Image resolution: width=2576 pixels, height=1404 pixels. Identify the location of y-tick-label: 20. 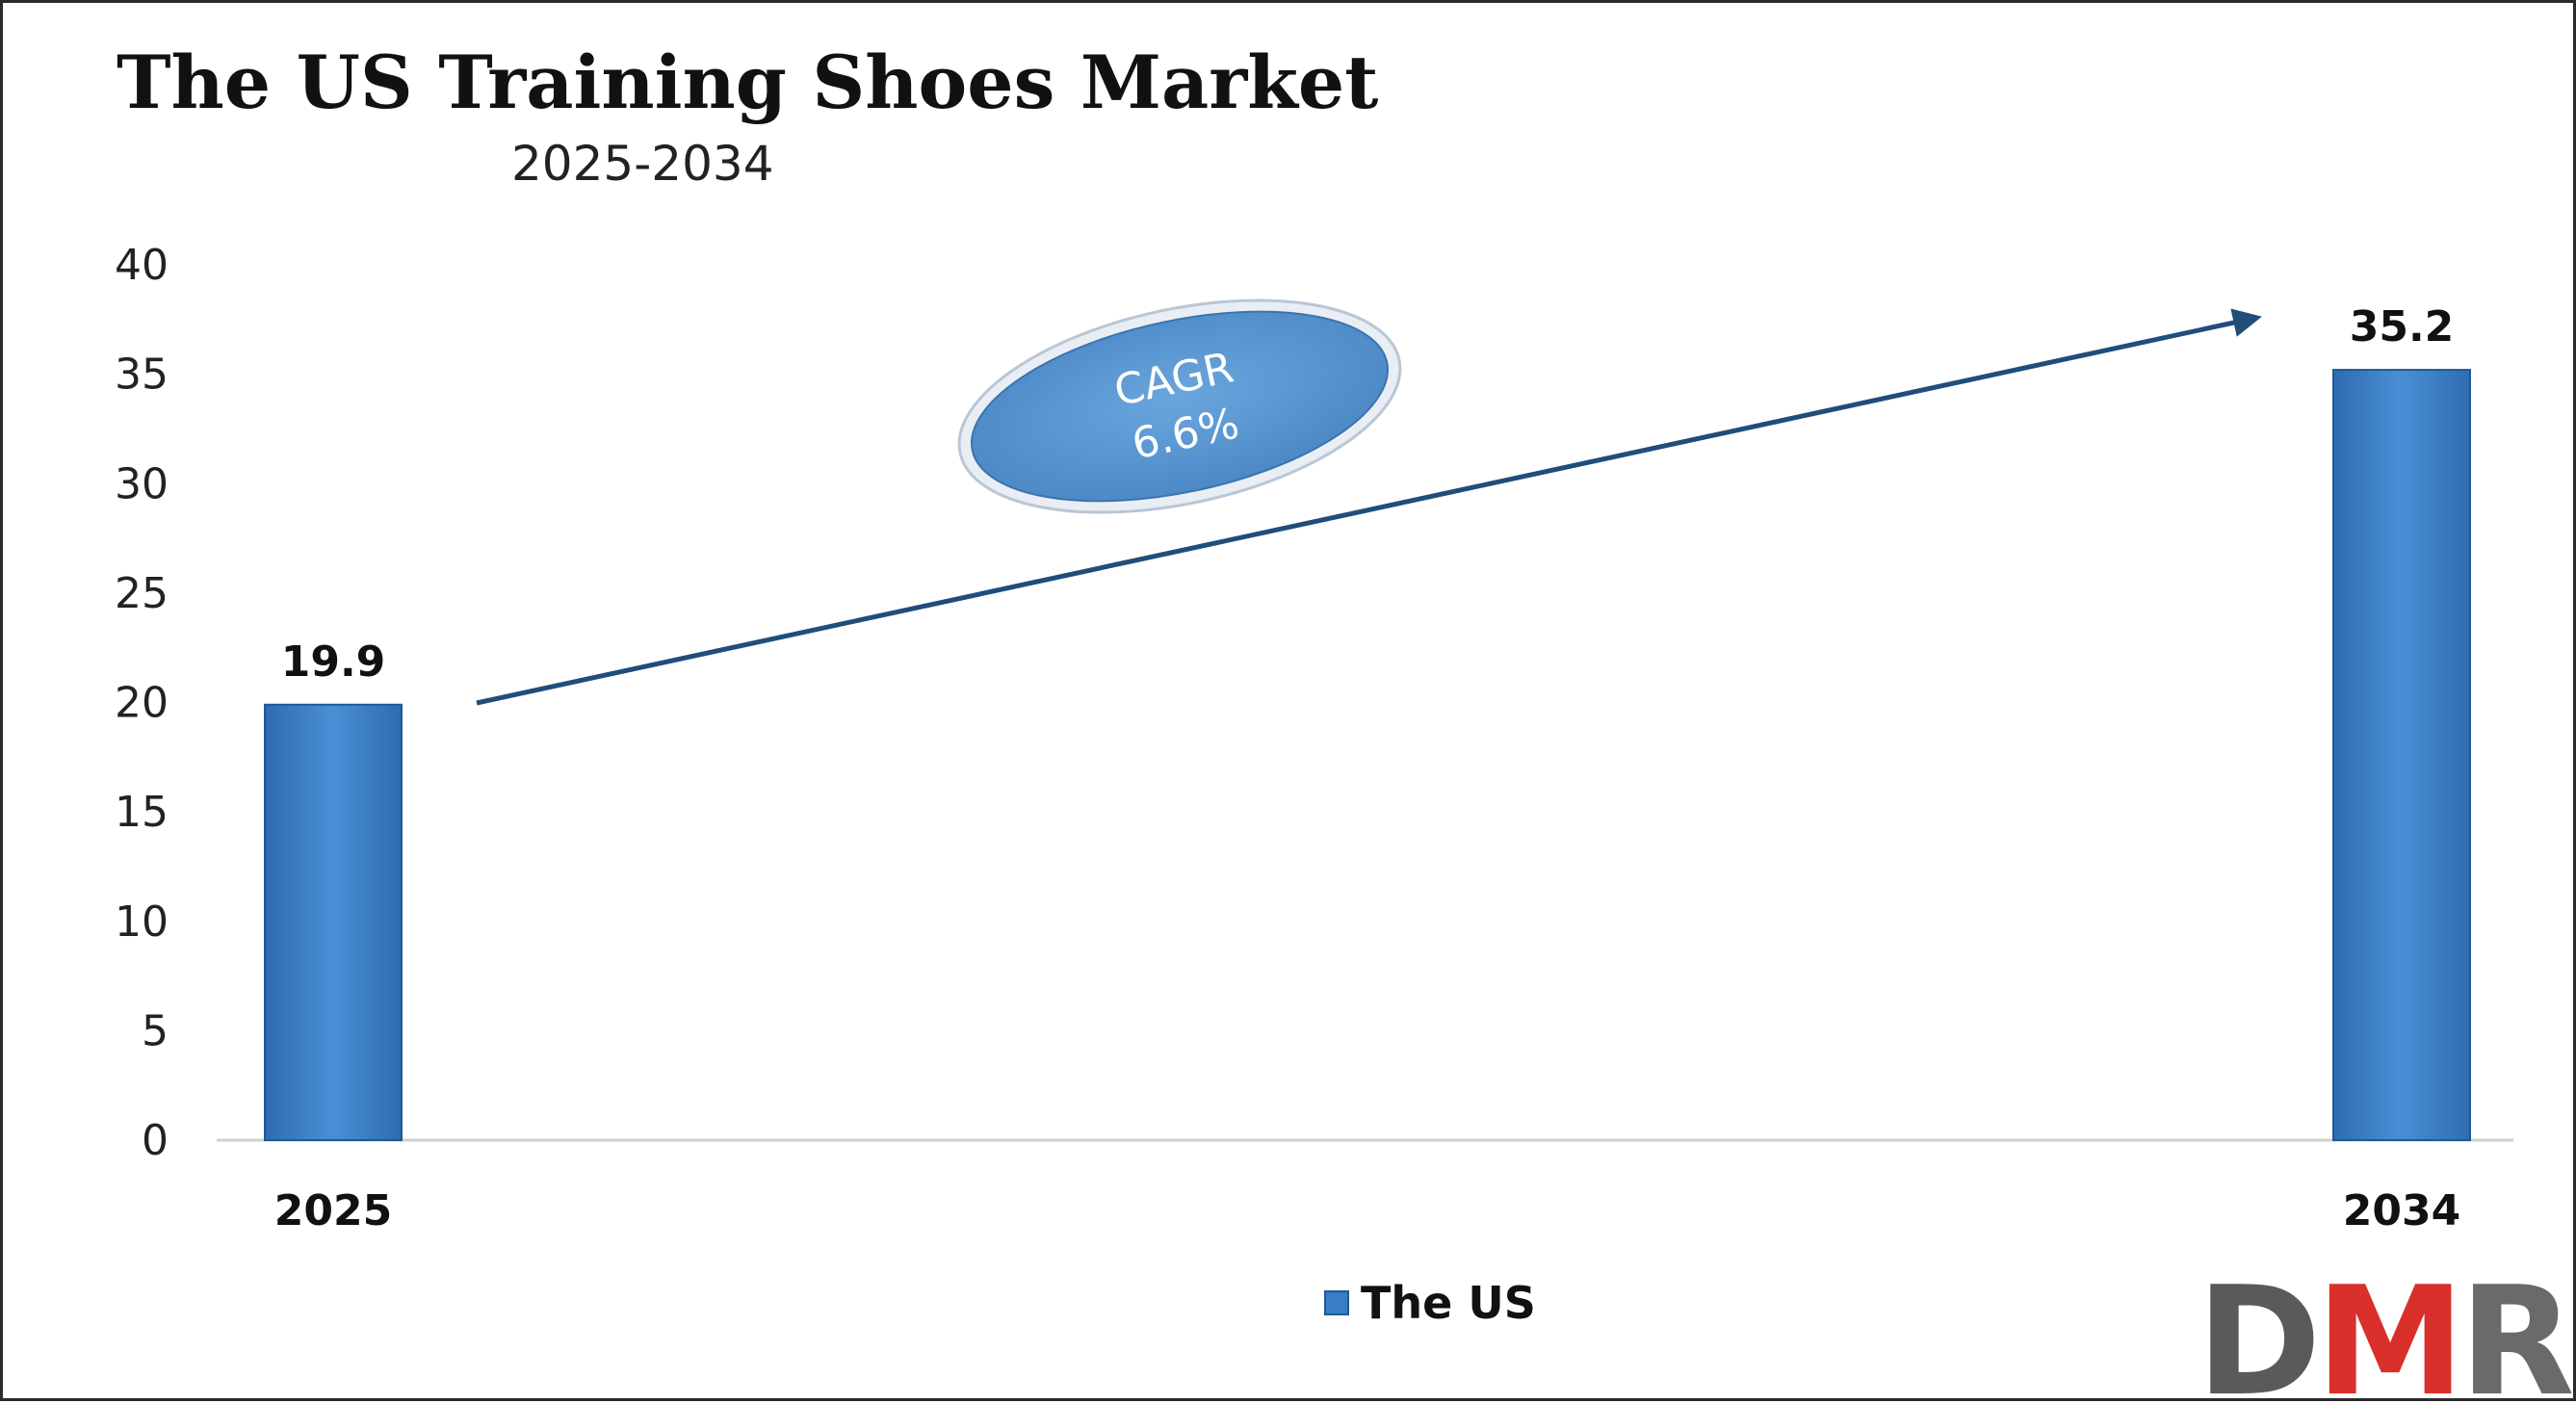
(142, 703).